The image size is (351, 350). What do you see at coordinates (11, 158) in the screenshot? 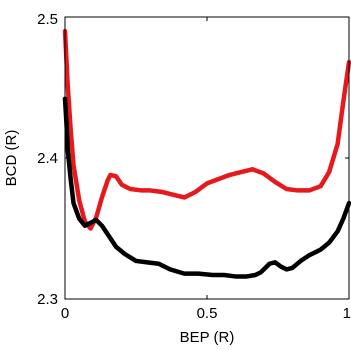
I see `y-axis-label: BCD (R)` at bounding box center [11, 158].